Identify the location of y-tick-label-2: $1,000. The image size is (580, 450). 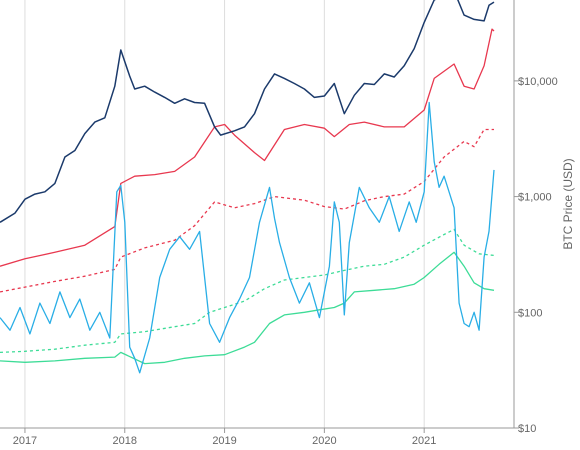
(535, 198).